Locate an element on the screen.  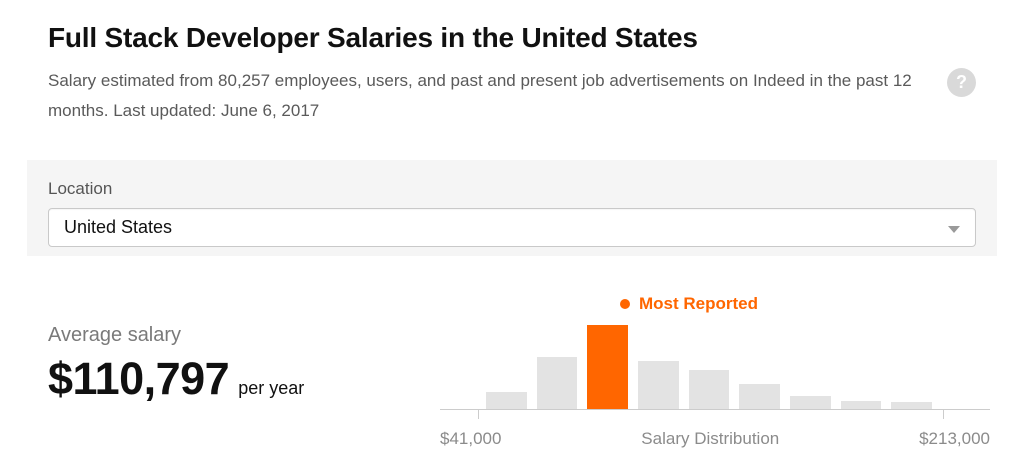
location-label: Location is located at coordinates (80, 188).